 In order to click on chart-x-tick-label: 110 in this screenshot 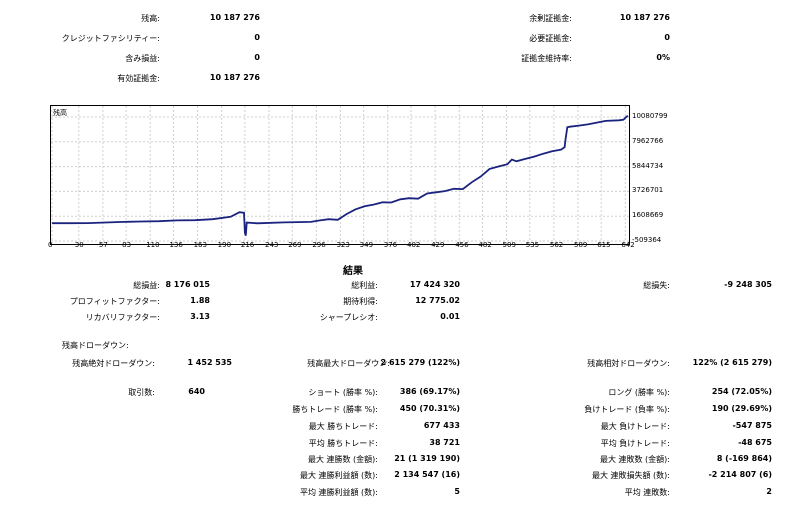, I will do `click(153, 245)`.